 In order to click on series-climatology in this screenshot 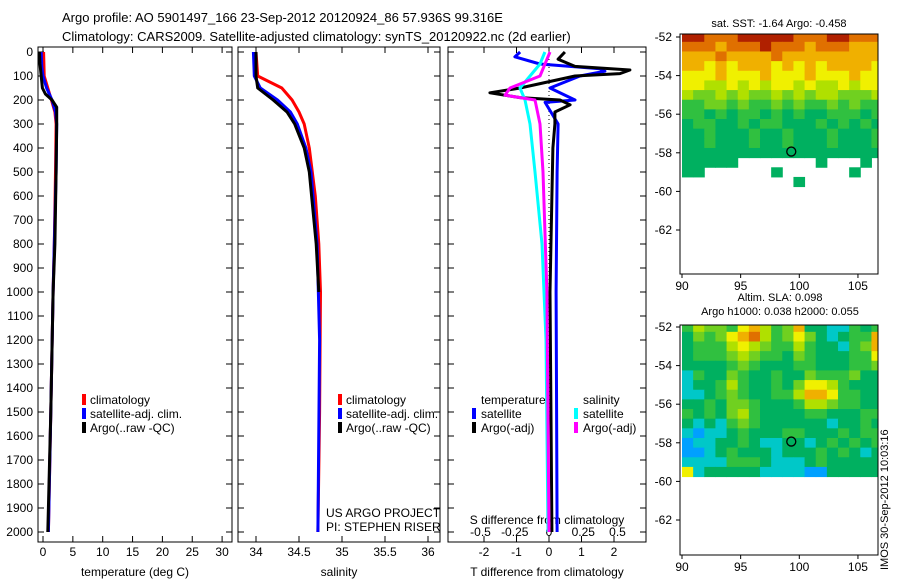, I will do `click(288, 292)`.